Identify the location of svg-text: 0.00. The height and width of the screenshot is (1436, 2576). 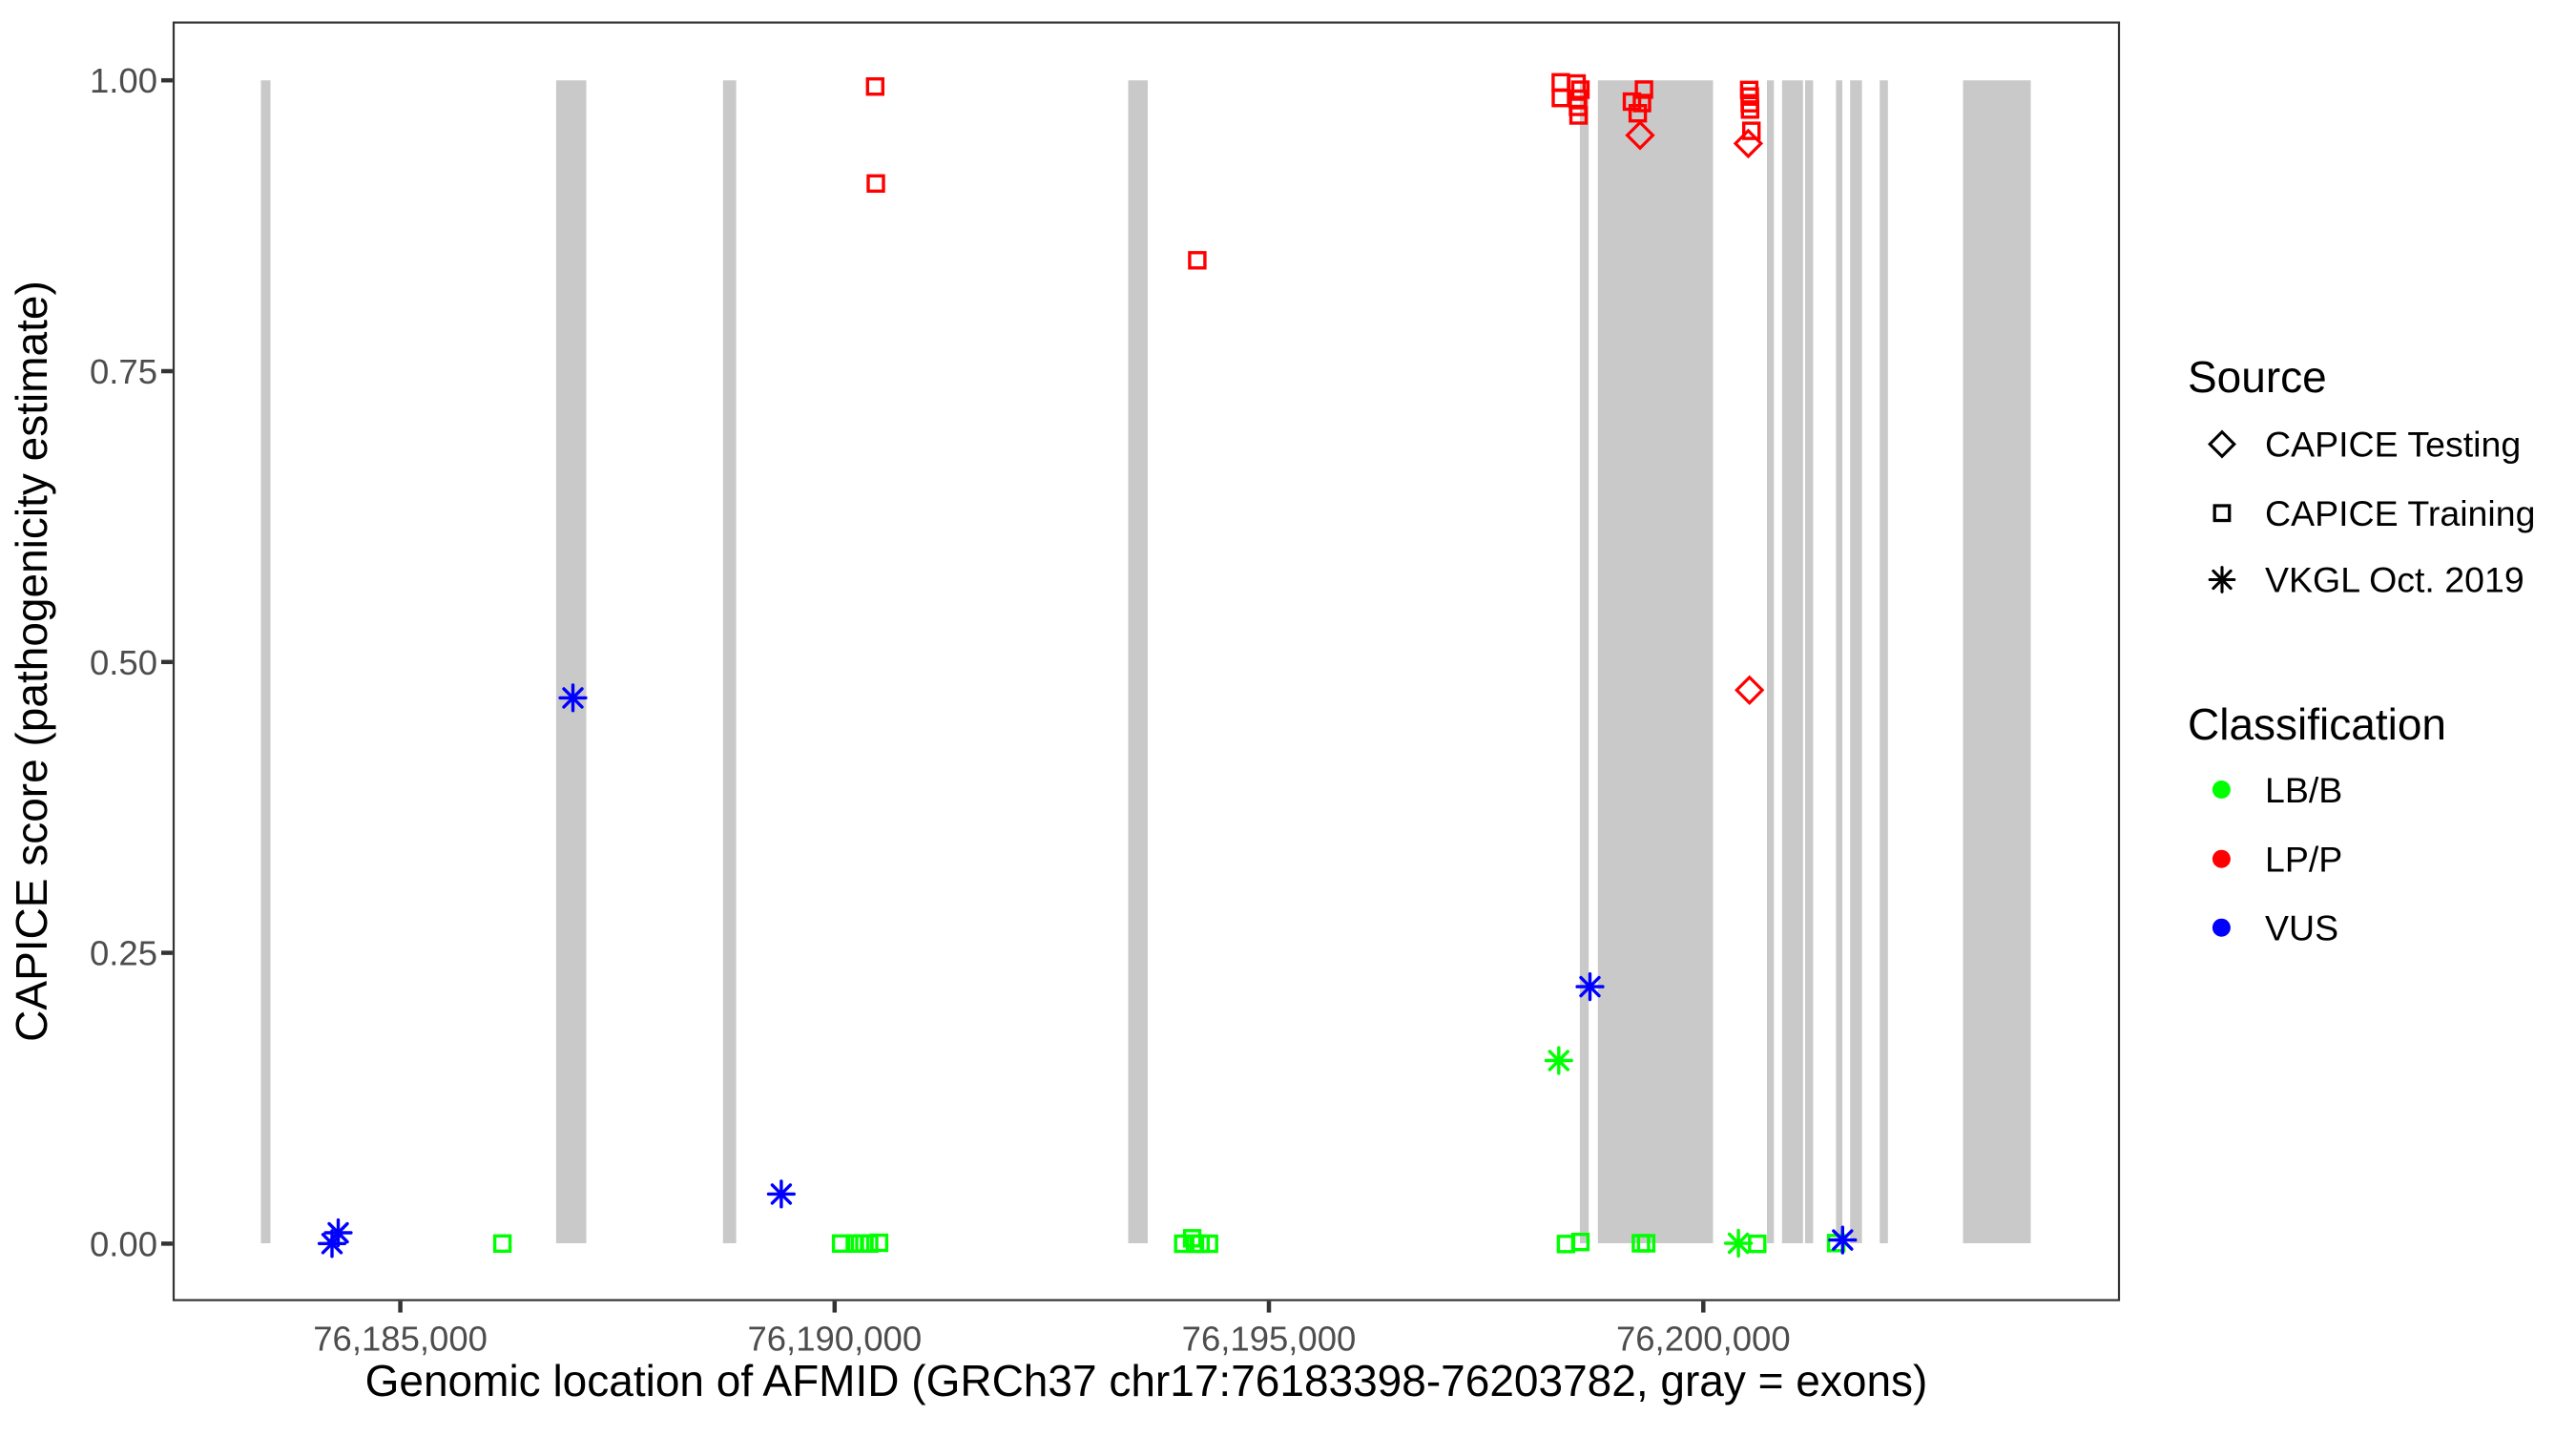
(123, 1243).